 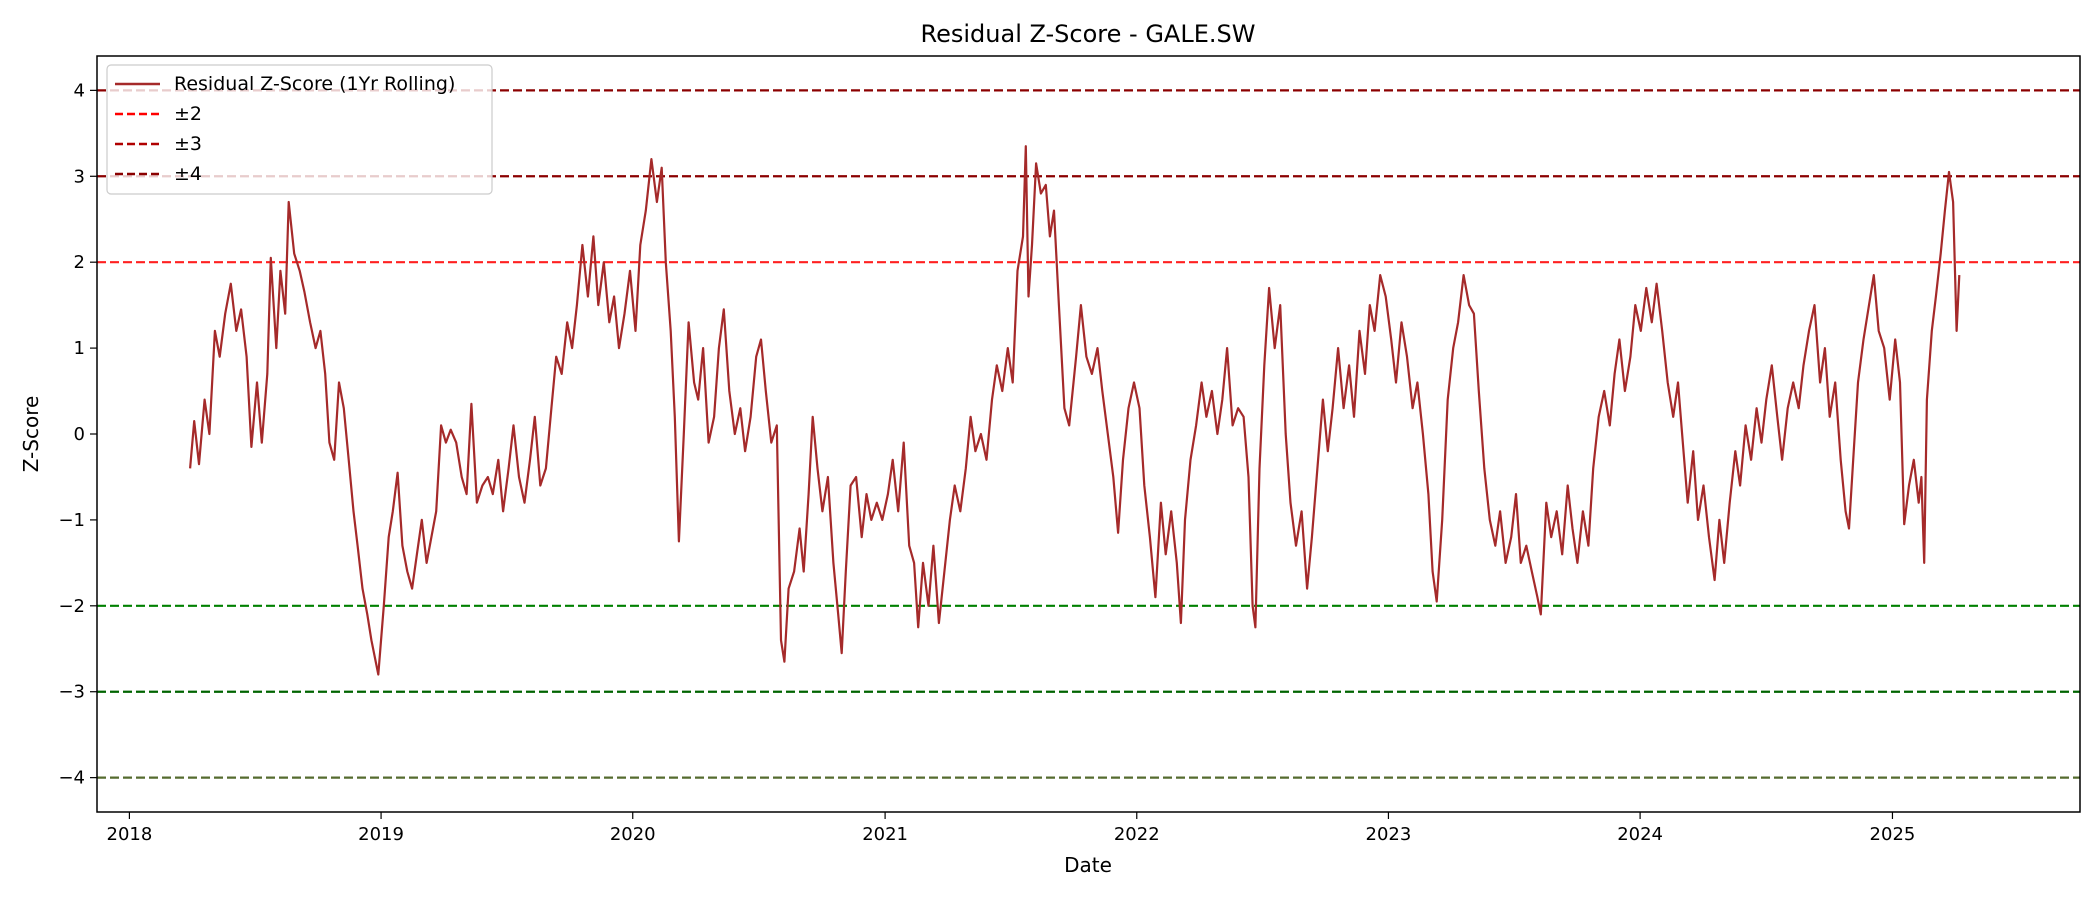 I want to click on legend-label: ±4, so click(x=188, y=174).